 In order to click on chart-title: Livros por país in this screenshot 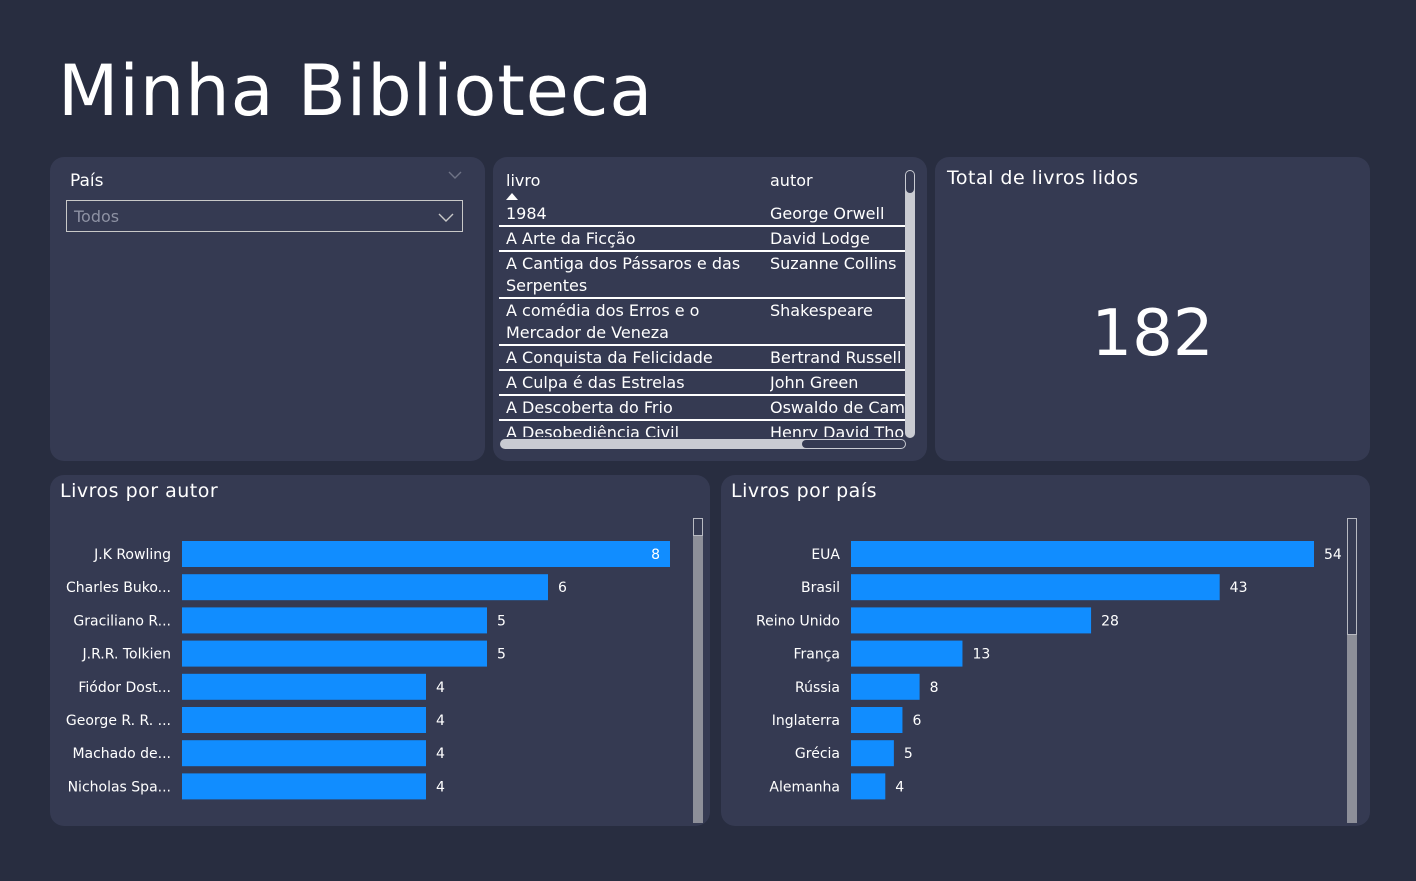, I will do `click(804, 491)`.